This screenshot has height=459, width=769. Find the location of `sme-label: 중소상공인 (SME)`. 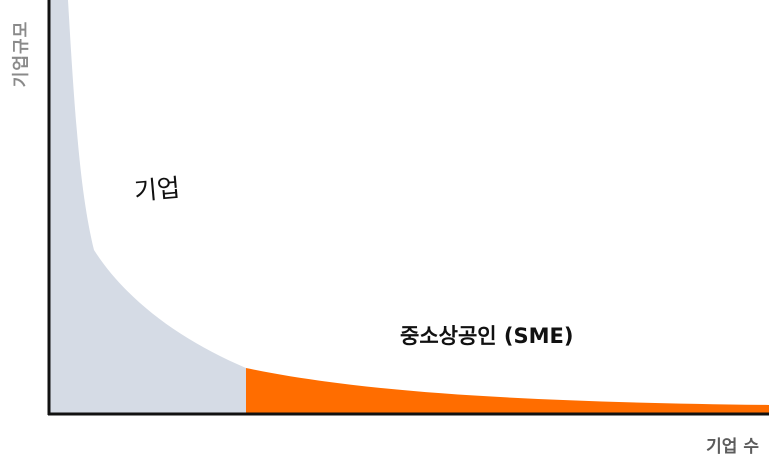

sme-label: 중소상공인 (SME) is located at coordinates (487, 336).